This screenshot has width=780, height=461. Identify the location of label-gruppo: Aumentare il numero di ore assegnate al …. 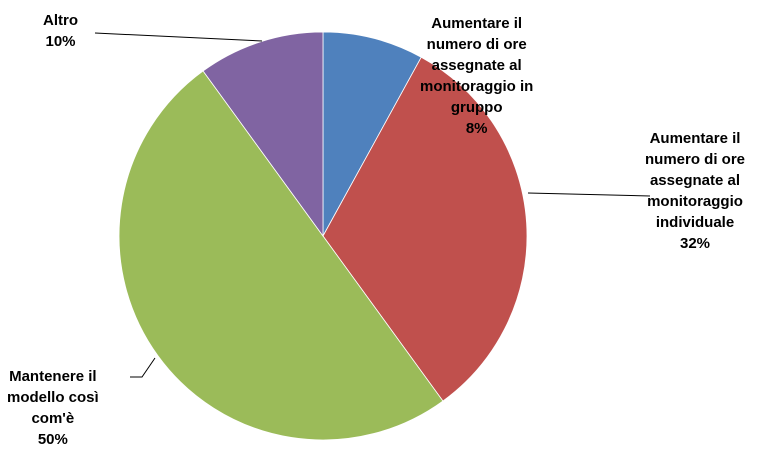
(477, 76).